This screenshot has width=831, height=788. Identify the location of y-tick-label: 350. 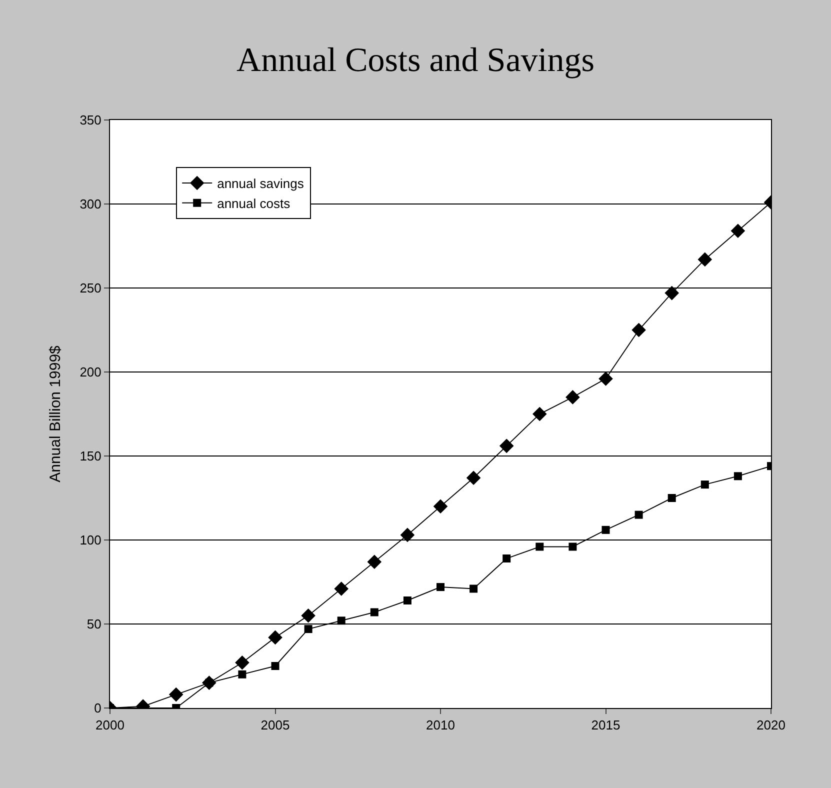
(91, 120).